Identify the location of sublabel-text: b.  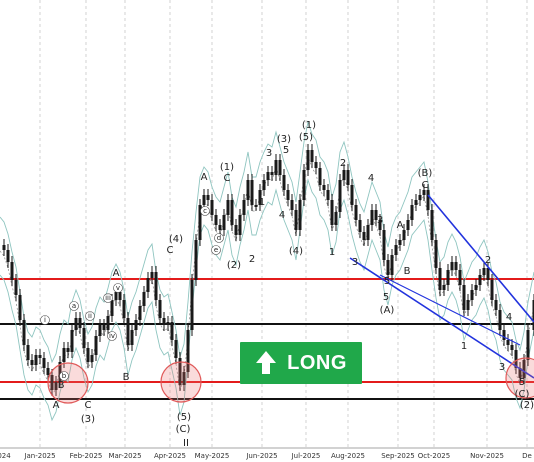
(64, 376).